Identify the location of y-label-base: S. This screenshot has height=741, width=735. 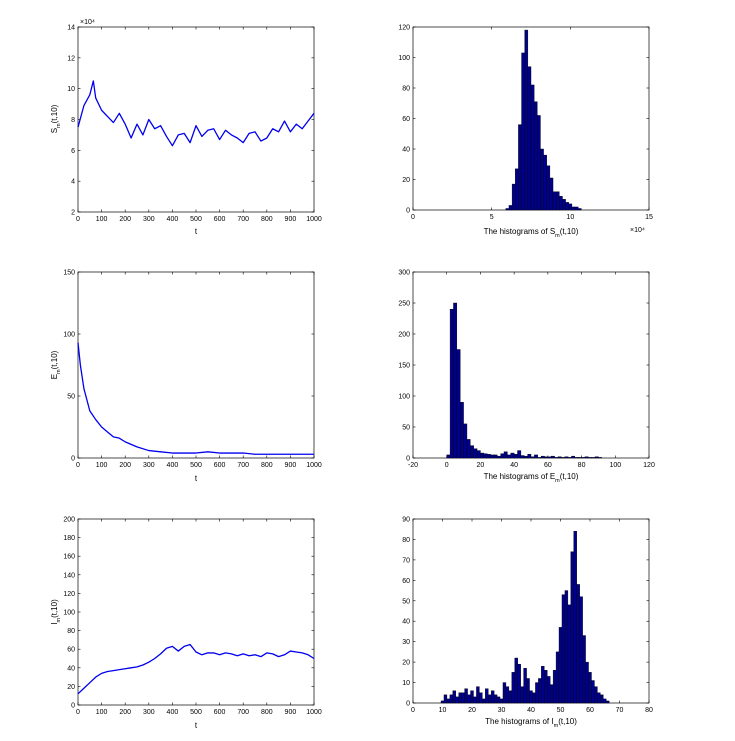
(54, 130).